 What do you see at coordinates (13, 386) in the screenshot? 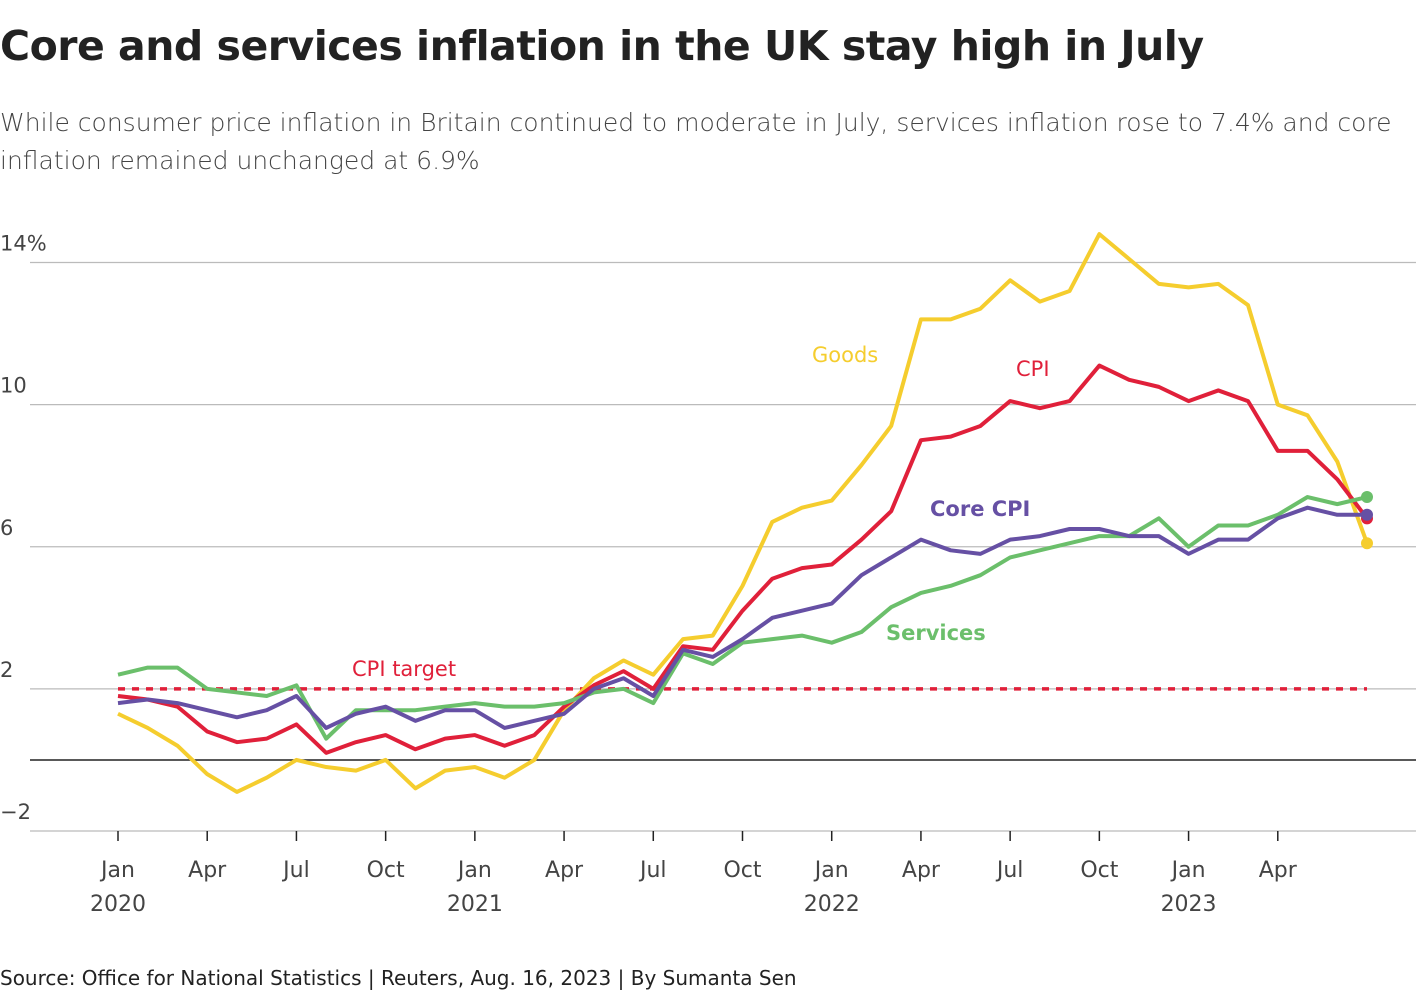
I see `y-tick-label: 10` at bounding box center [13, 386].